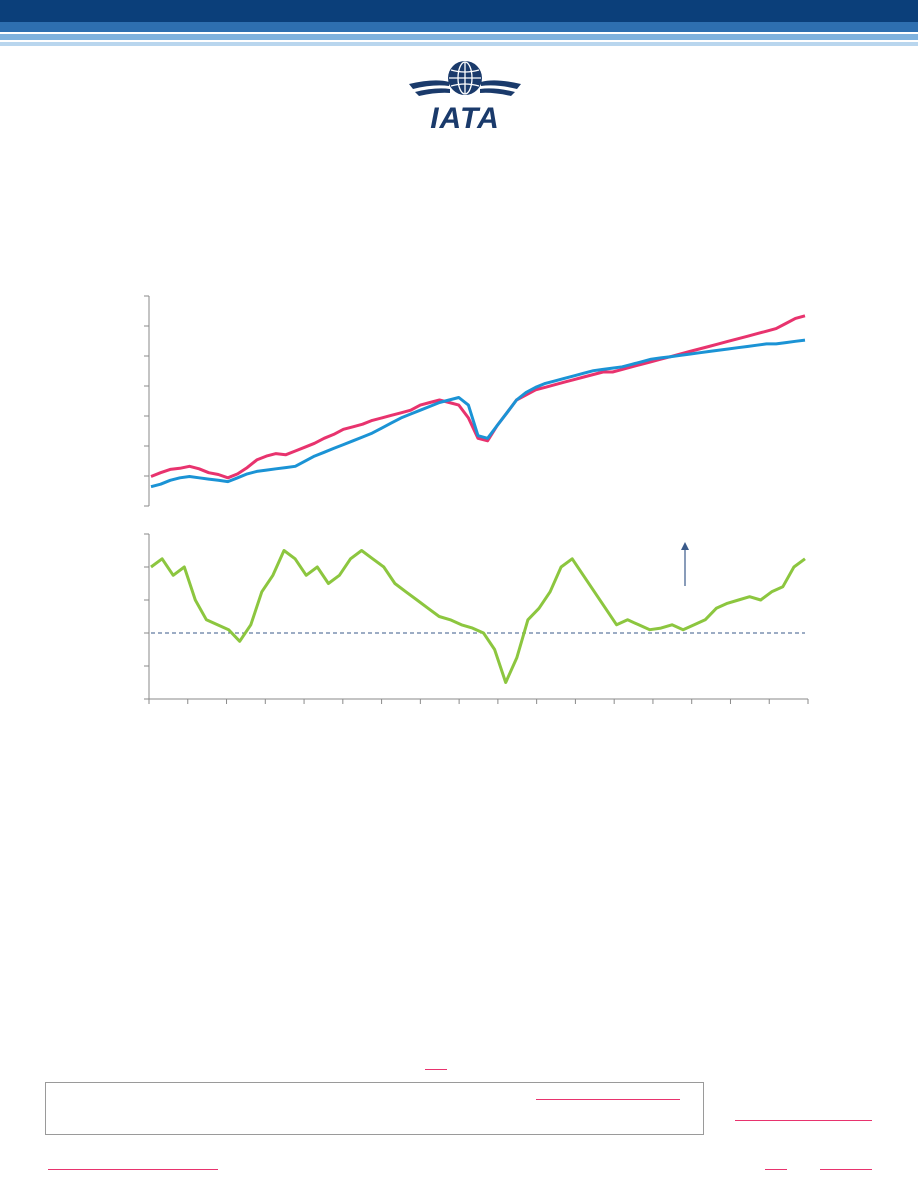 Image resolution: width=918 pixels, height=1188 pixels. I want to click on header-band-pale, so click(459, 44).